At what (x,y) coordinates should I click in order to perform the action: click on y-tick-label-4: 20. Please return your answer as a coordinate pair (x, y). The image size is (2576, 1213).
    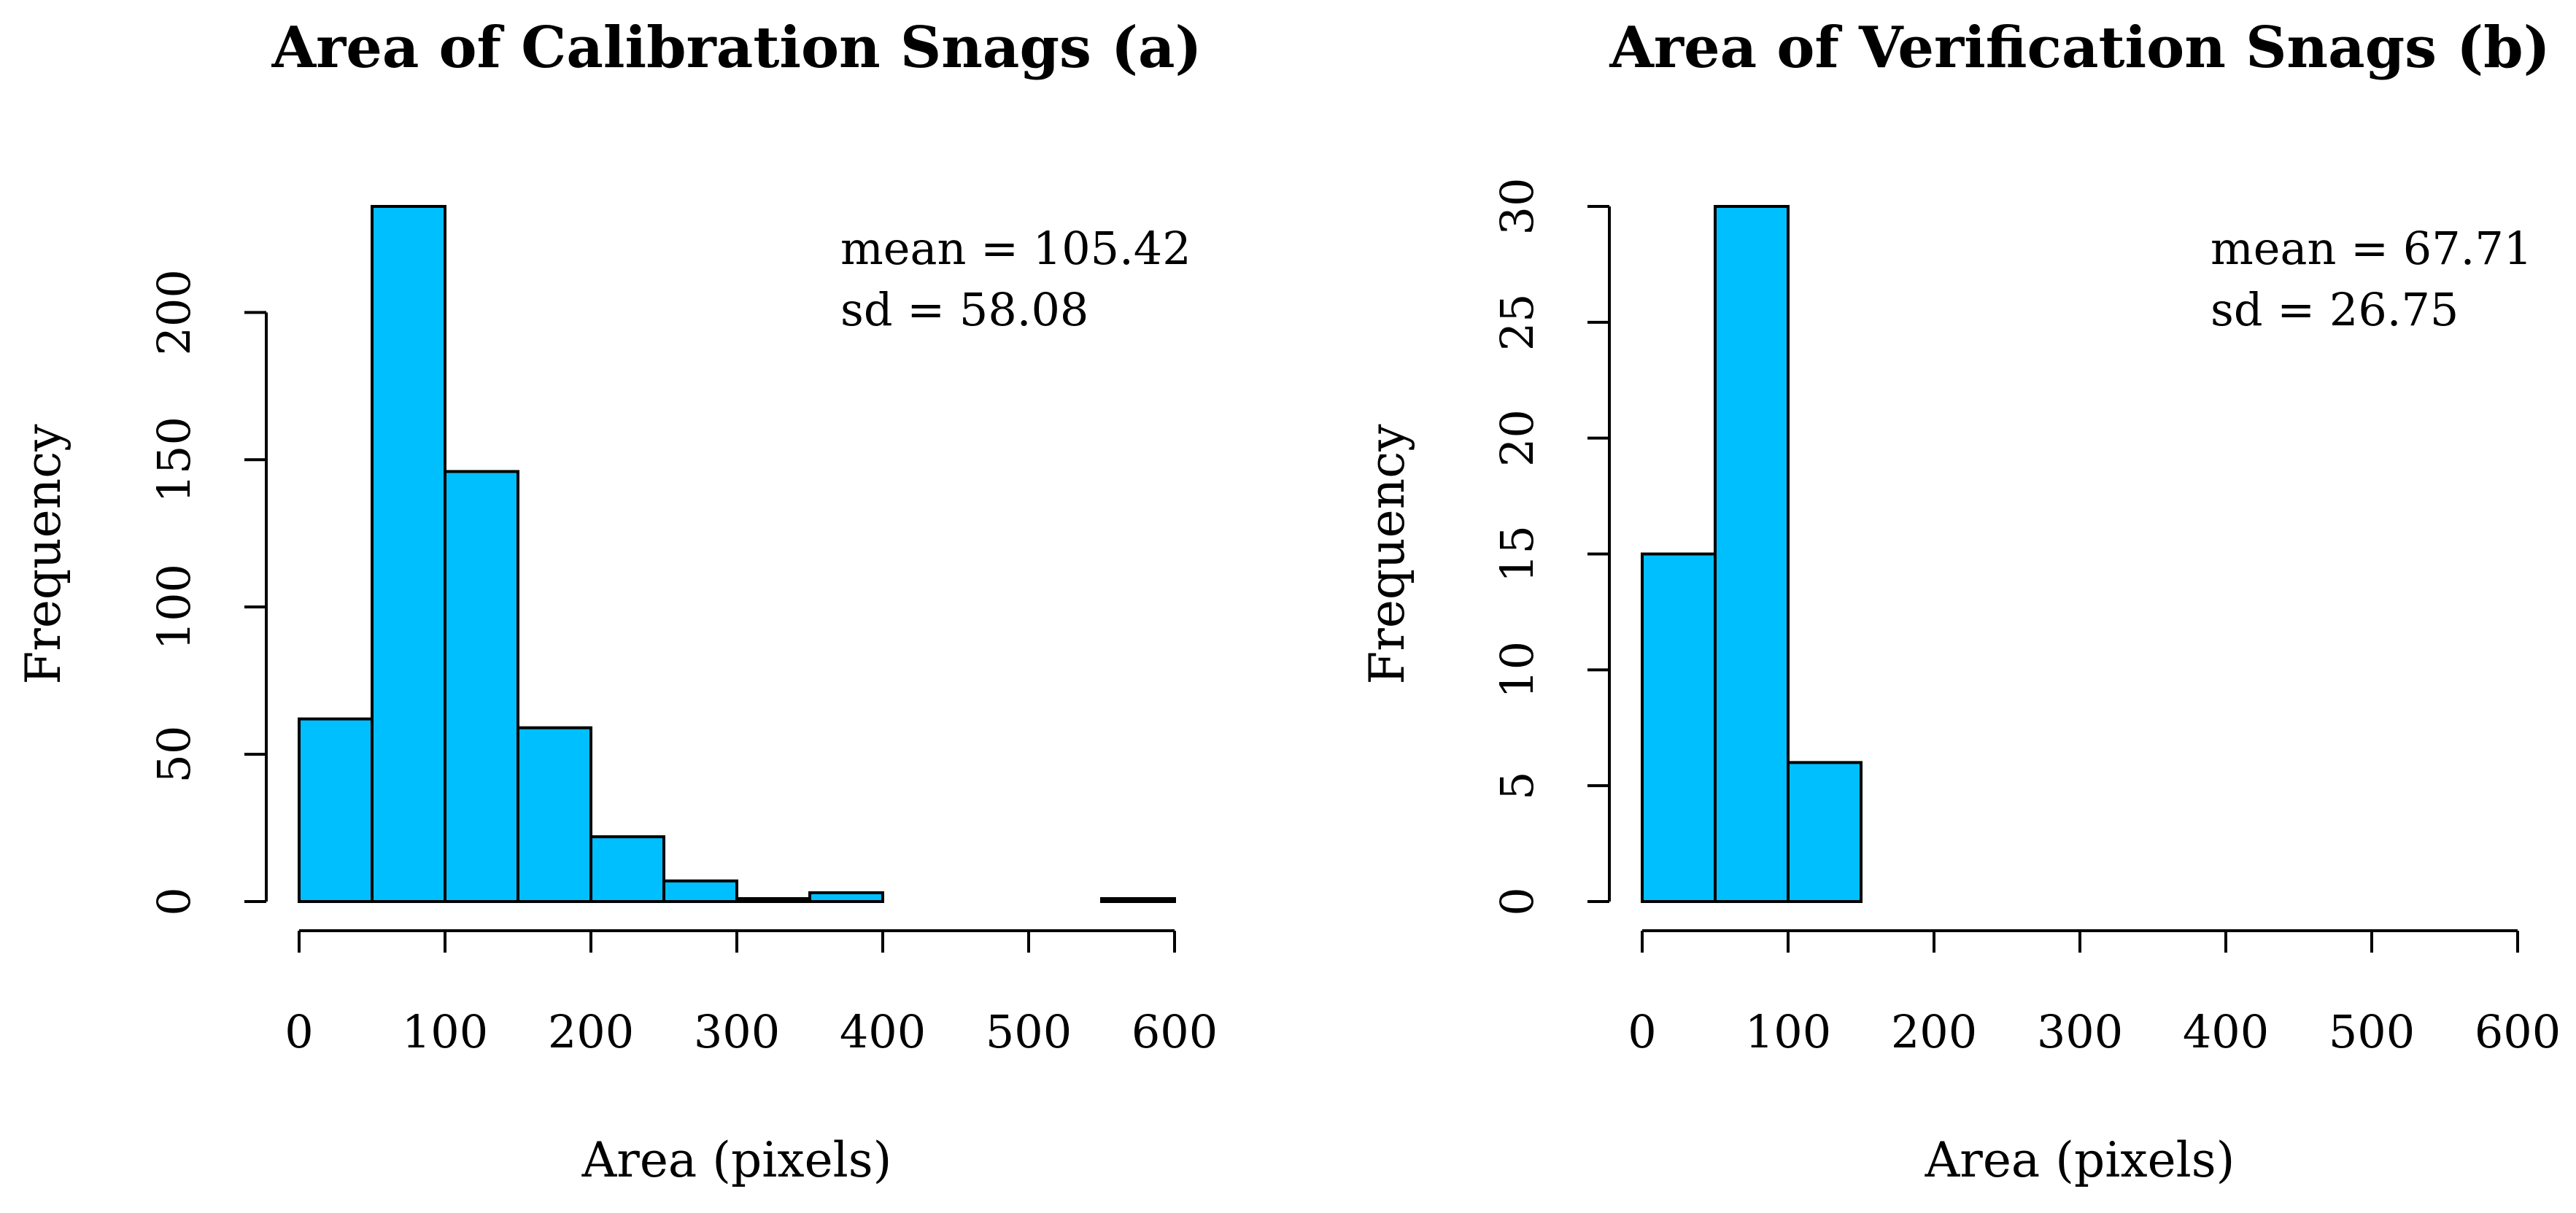
    Looking at the image, I should click on (1517, 438).